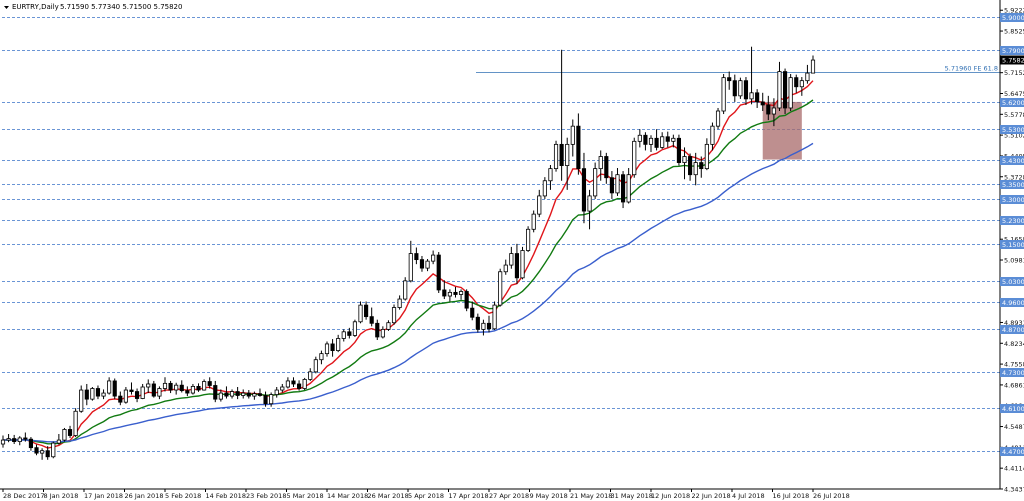  What do you see at coordinates (226, 496) in the screenshot?
I see `x-tick-label: 14 Feb 2018` at bounding box center [226, 496].